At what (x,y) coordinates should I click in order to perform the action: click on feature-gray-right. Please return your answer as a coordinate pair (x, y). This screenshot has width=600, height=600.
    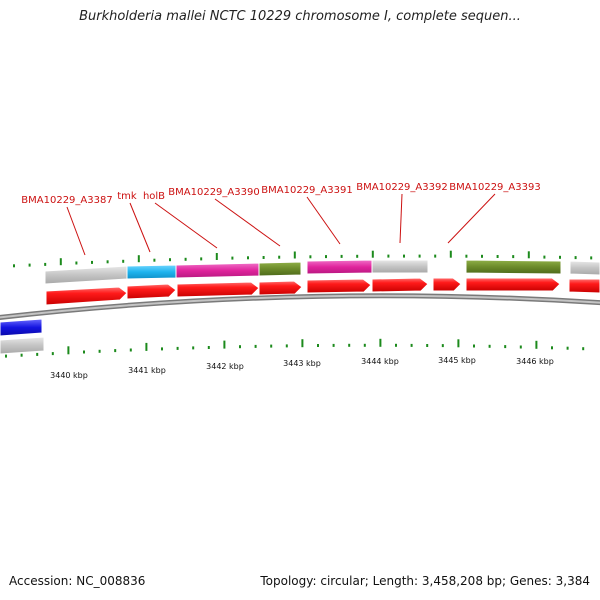
    Looking at the image, I should click on (584, 268).